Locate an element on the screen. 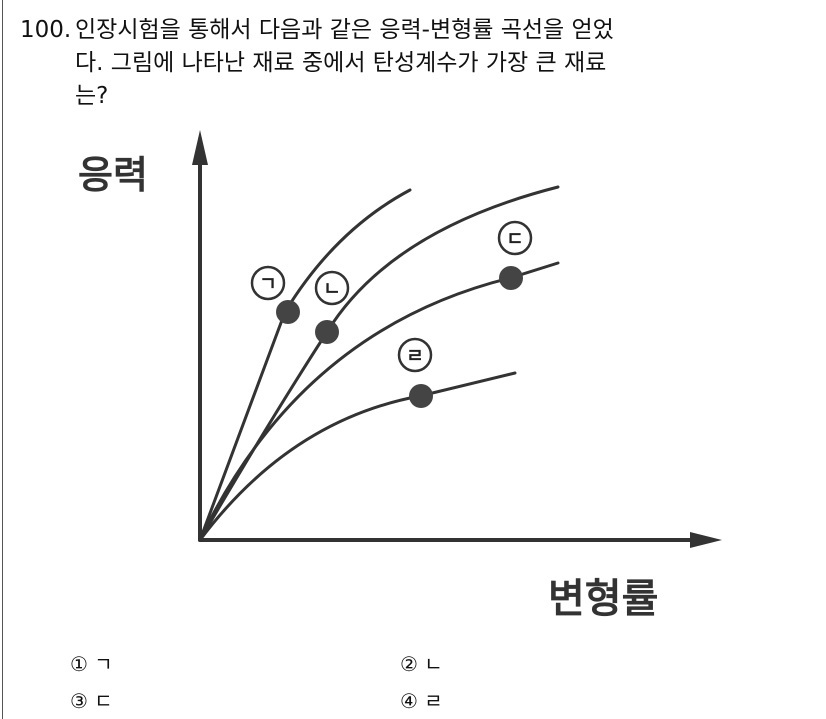  x-axis-arrow is located at coordinates (706, 540).